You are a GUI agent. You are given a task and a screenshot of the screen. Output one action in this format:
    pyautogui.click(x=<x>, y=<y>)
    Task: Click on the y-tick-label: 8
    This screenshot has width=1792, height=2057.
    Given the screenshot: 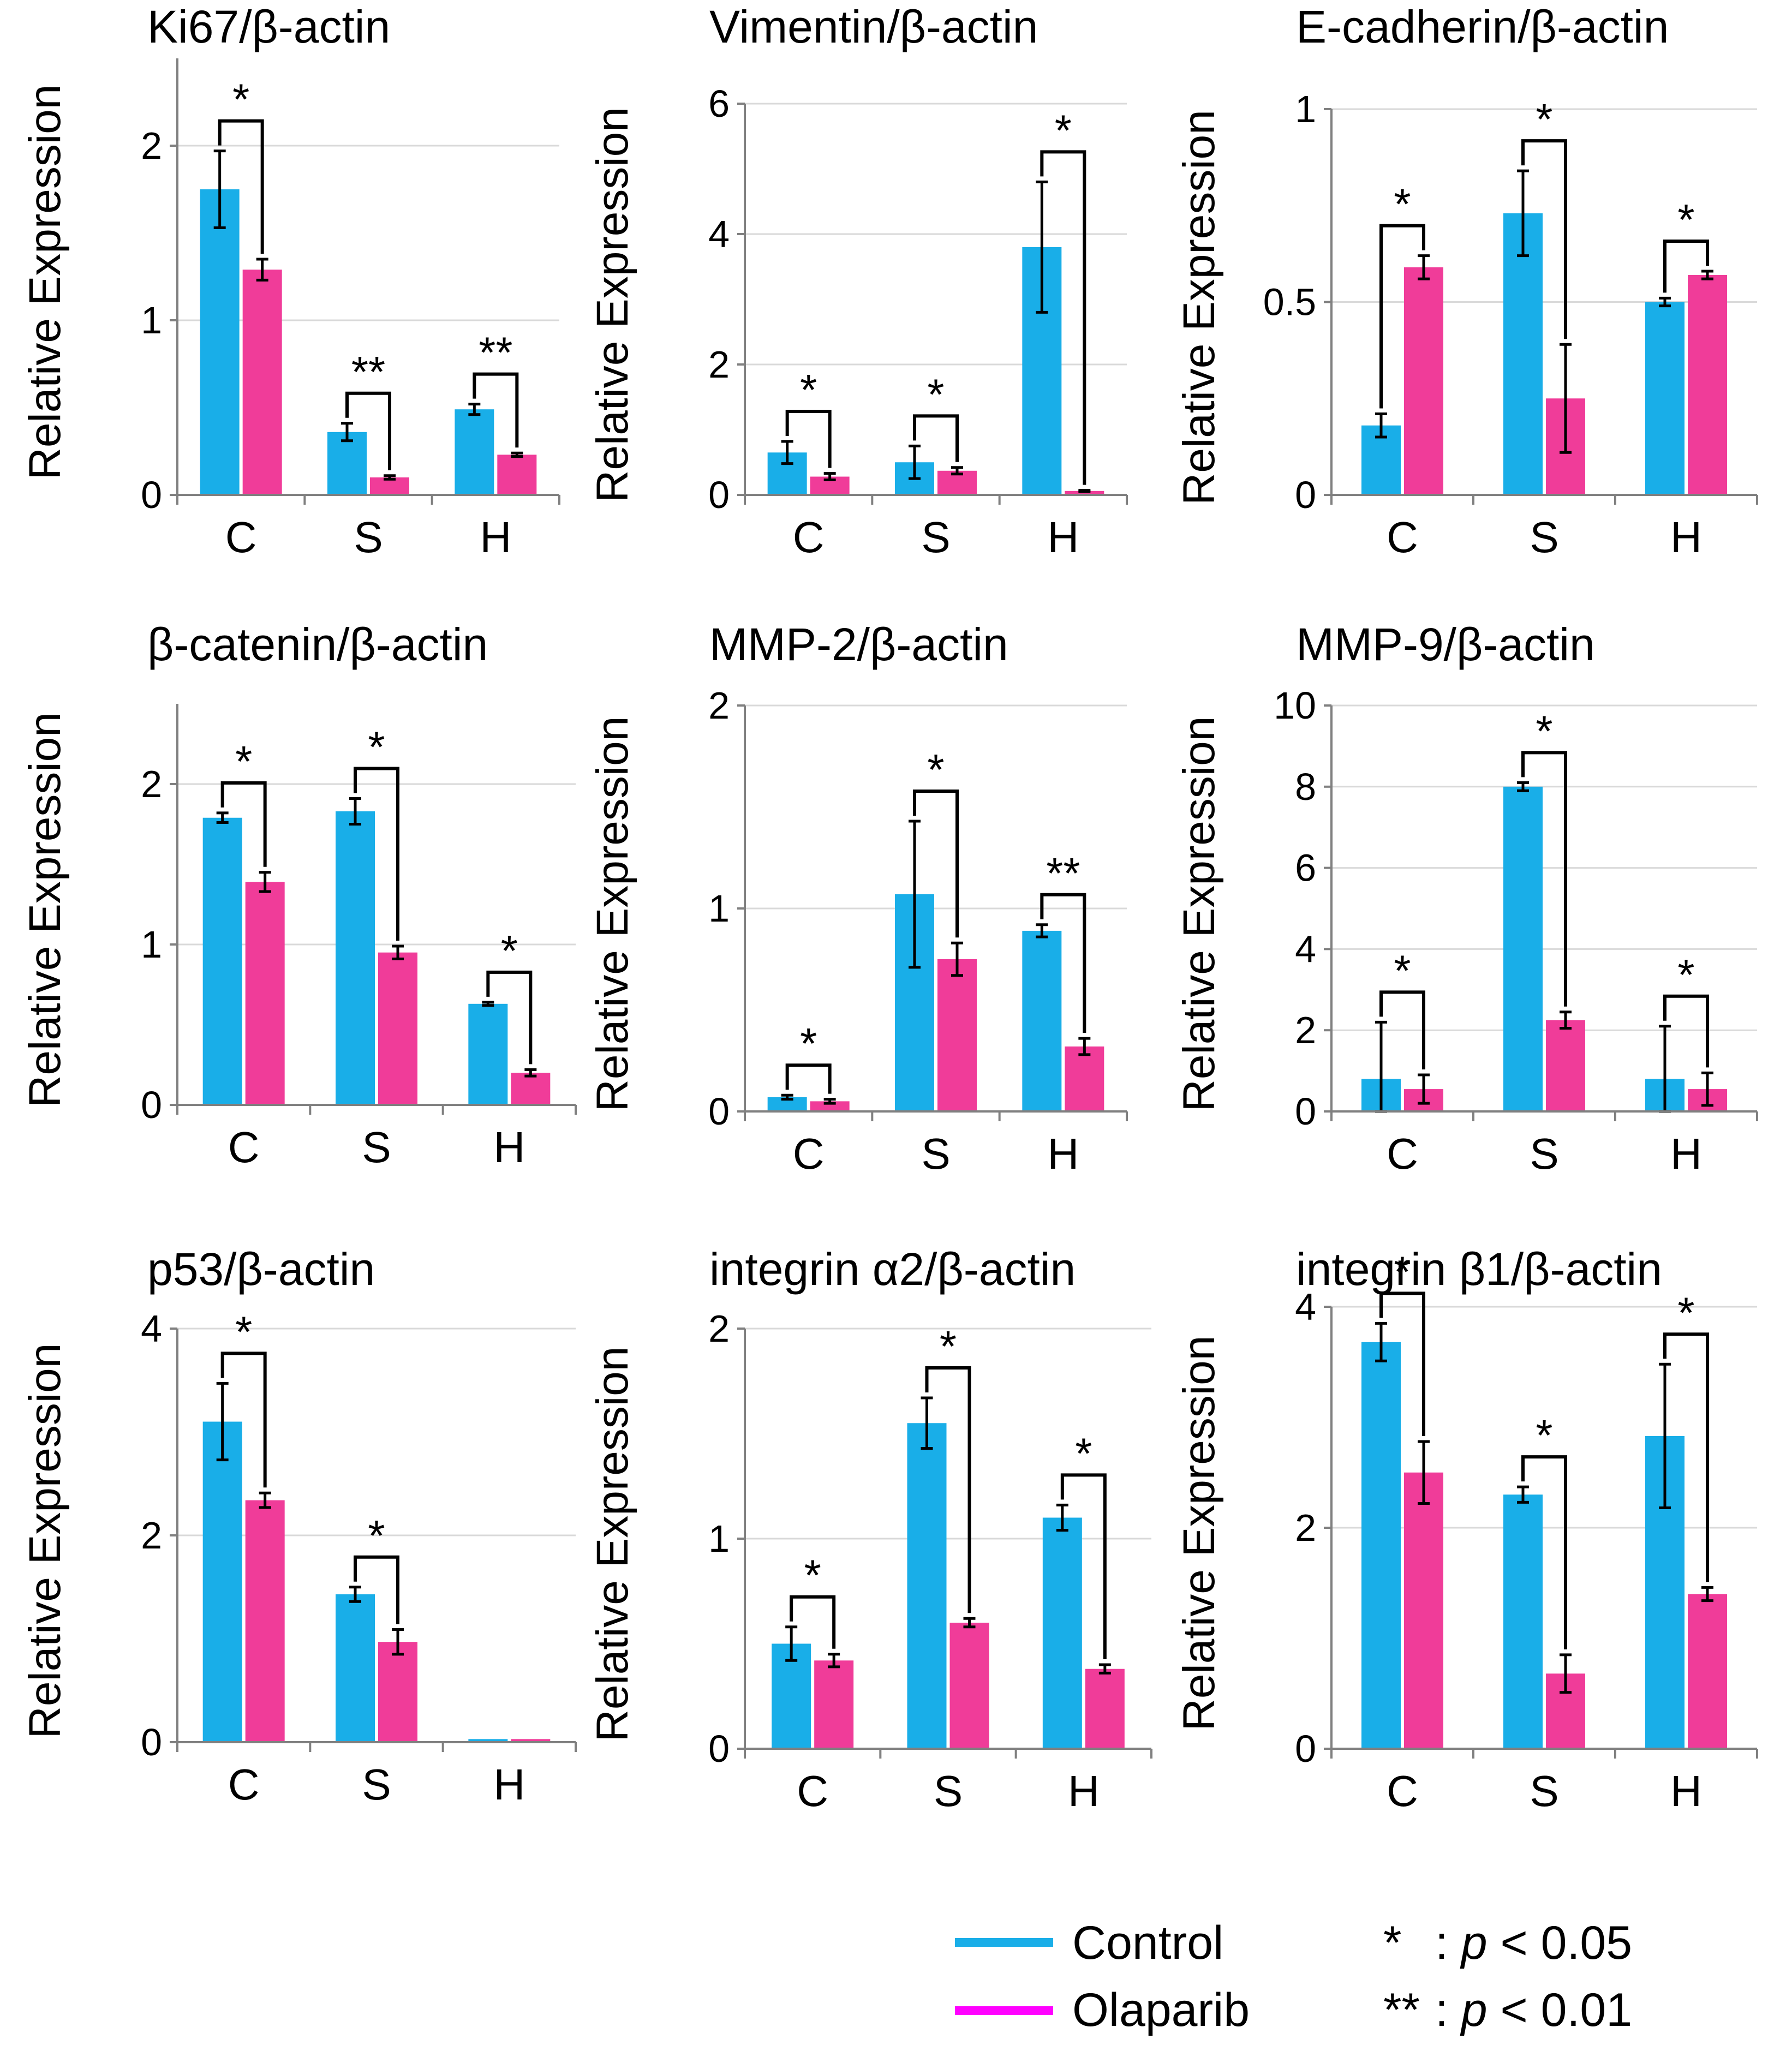 What is the action you would take?
    pyautogui.click(x=1305, y=787)
    